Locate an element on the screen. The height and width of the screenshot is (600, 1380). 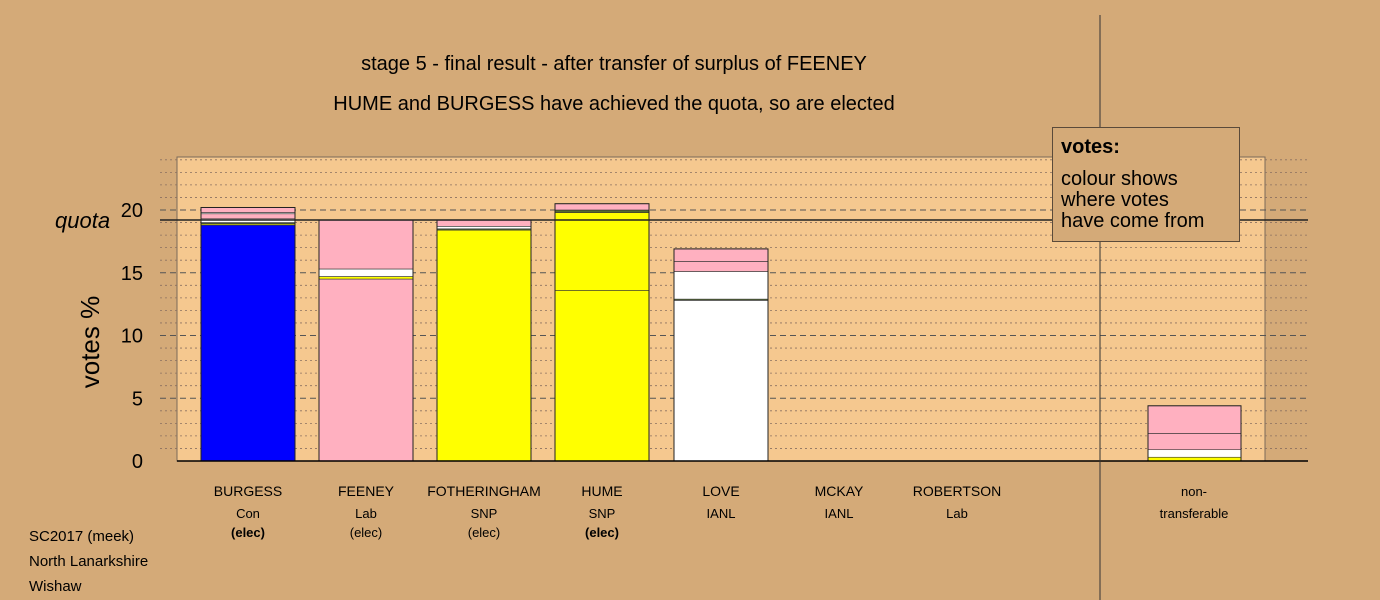
footer-council: North Lanarkshire is located at coordinates (89, 561).